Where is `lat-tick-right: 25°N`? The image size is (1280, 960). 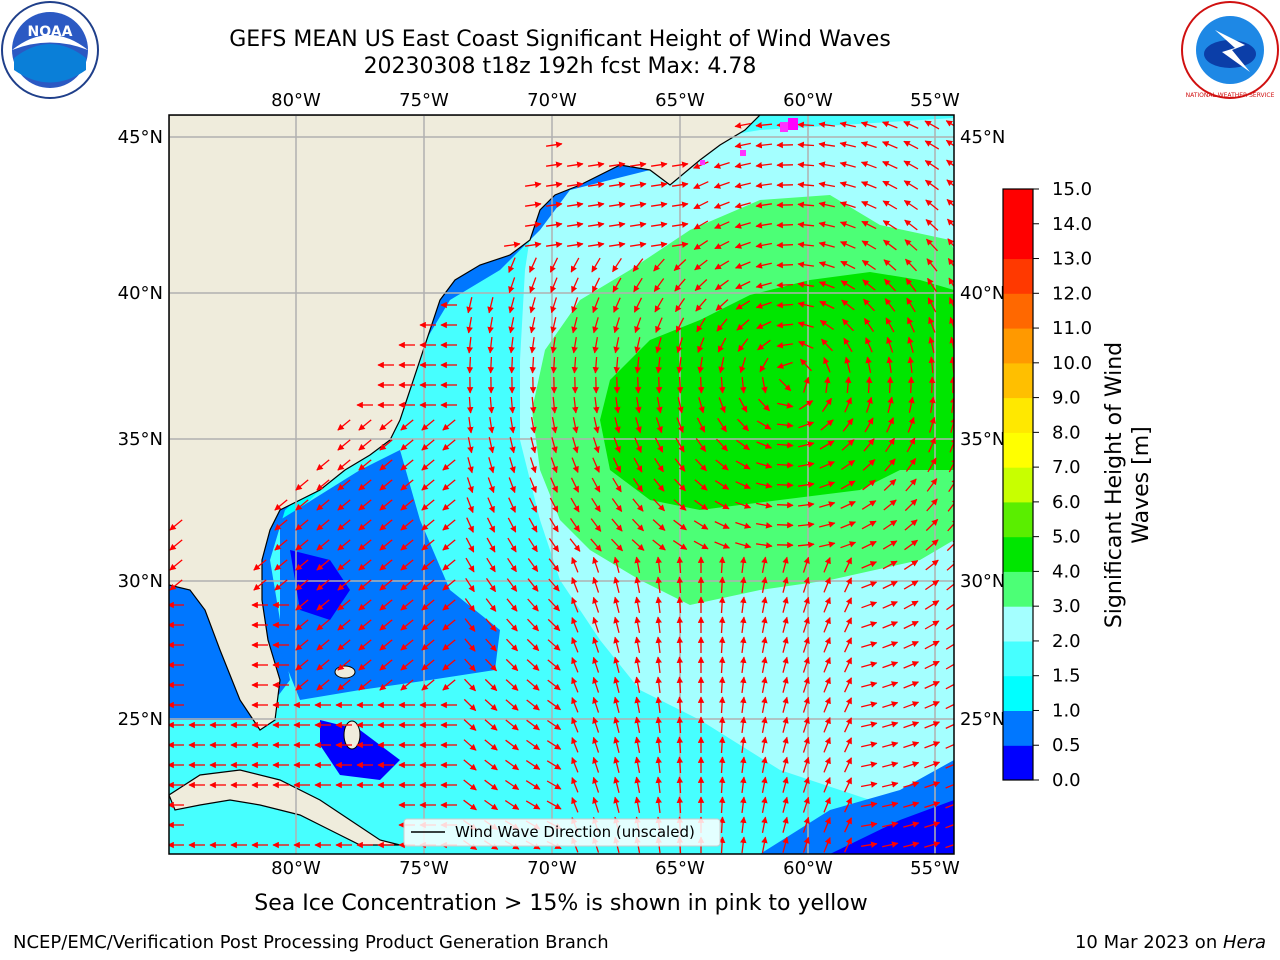
lat-tick-right: 25°N is located at coordinates (982, 719).